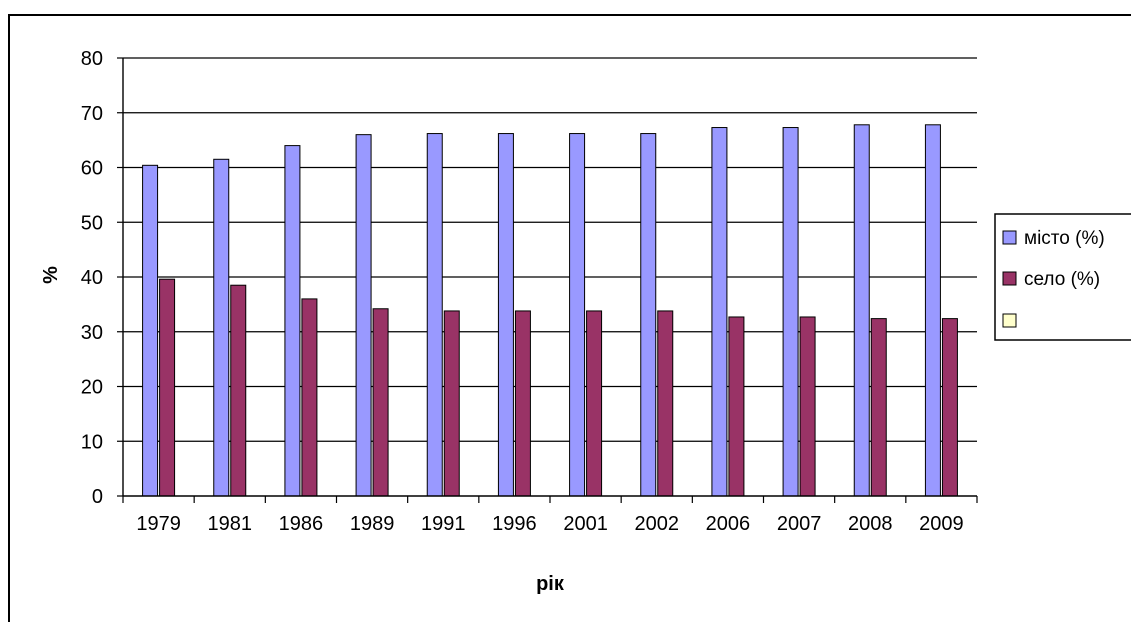 This screenshot has height=622, width=1131. Describe the element at coordinates (158, 524) in the screenshot. I see `x-tick-label: 1979` at that location.